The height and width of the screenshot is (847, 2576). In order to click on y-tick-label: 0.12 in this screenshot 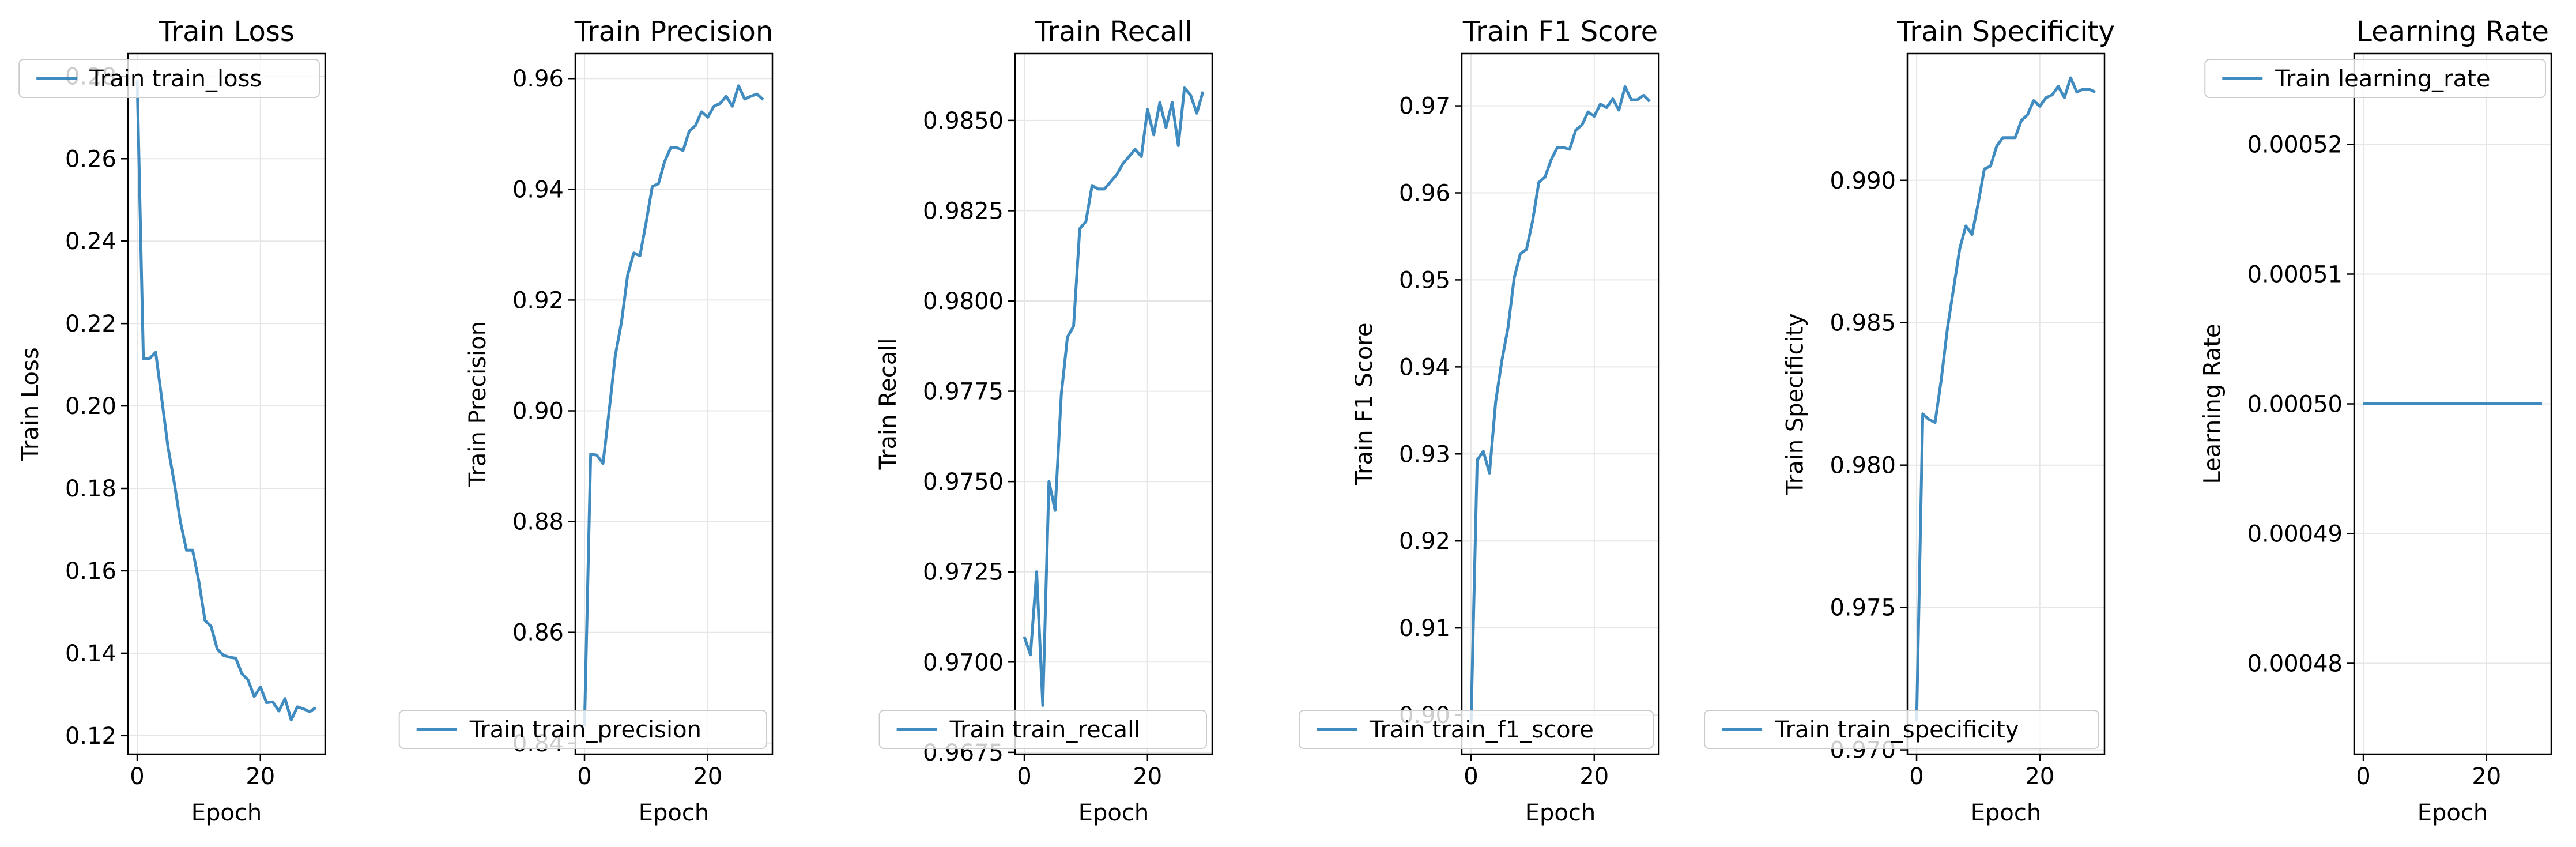, I will do `click(90, 736)`.